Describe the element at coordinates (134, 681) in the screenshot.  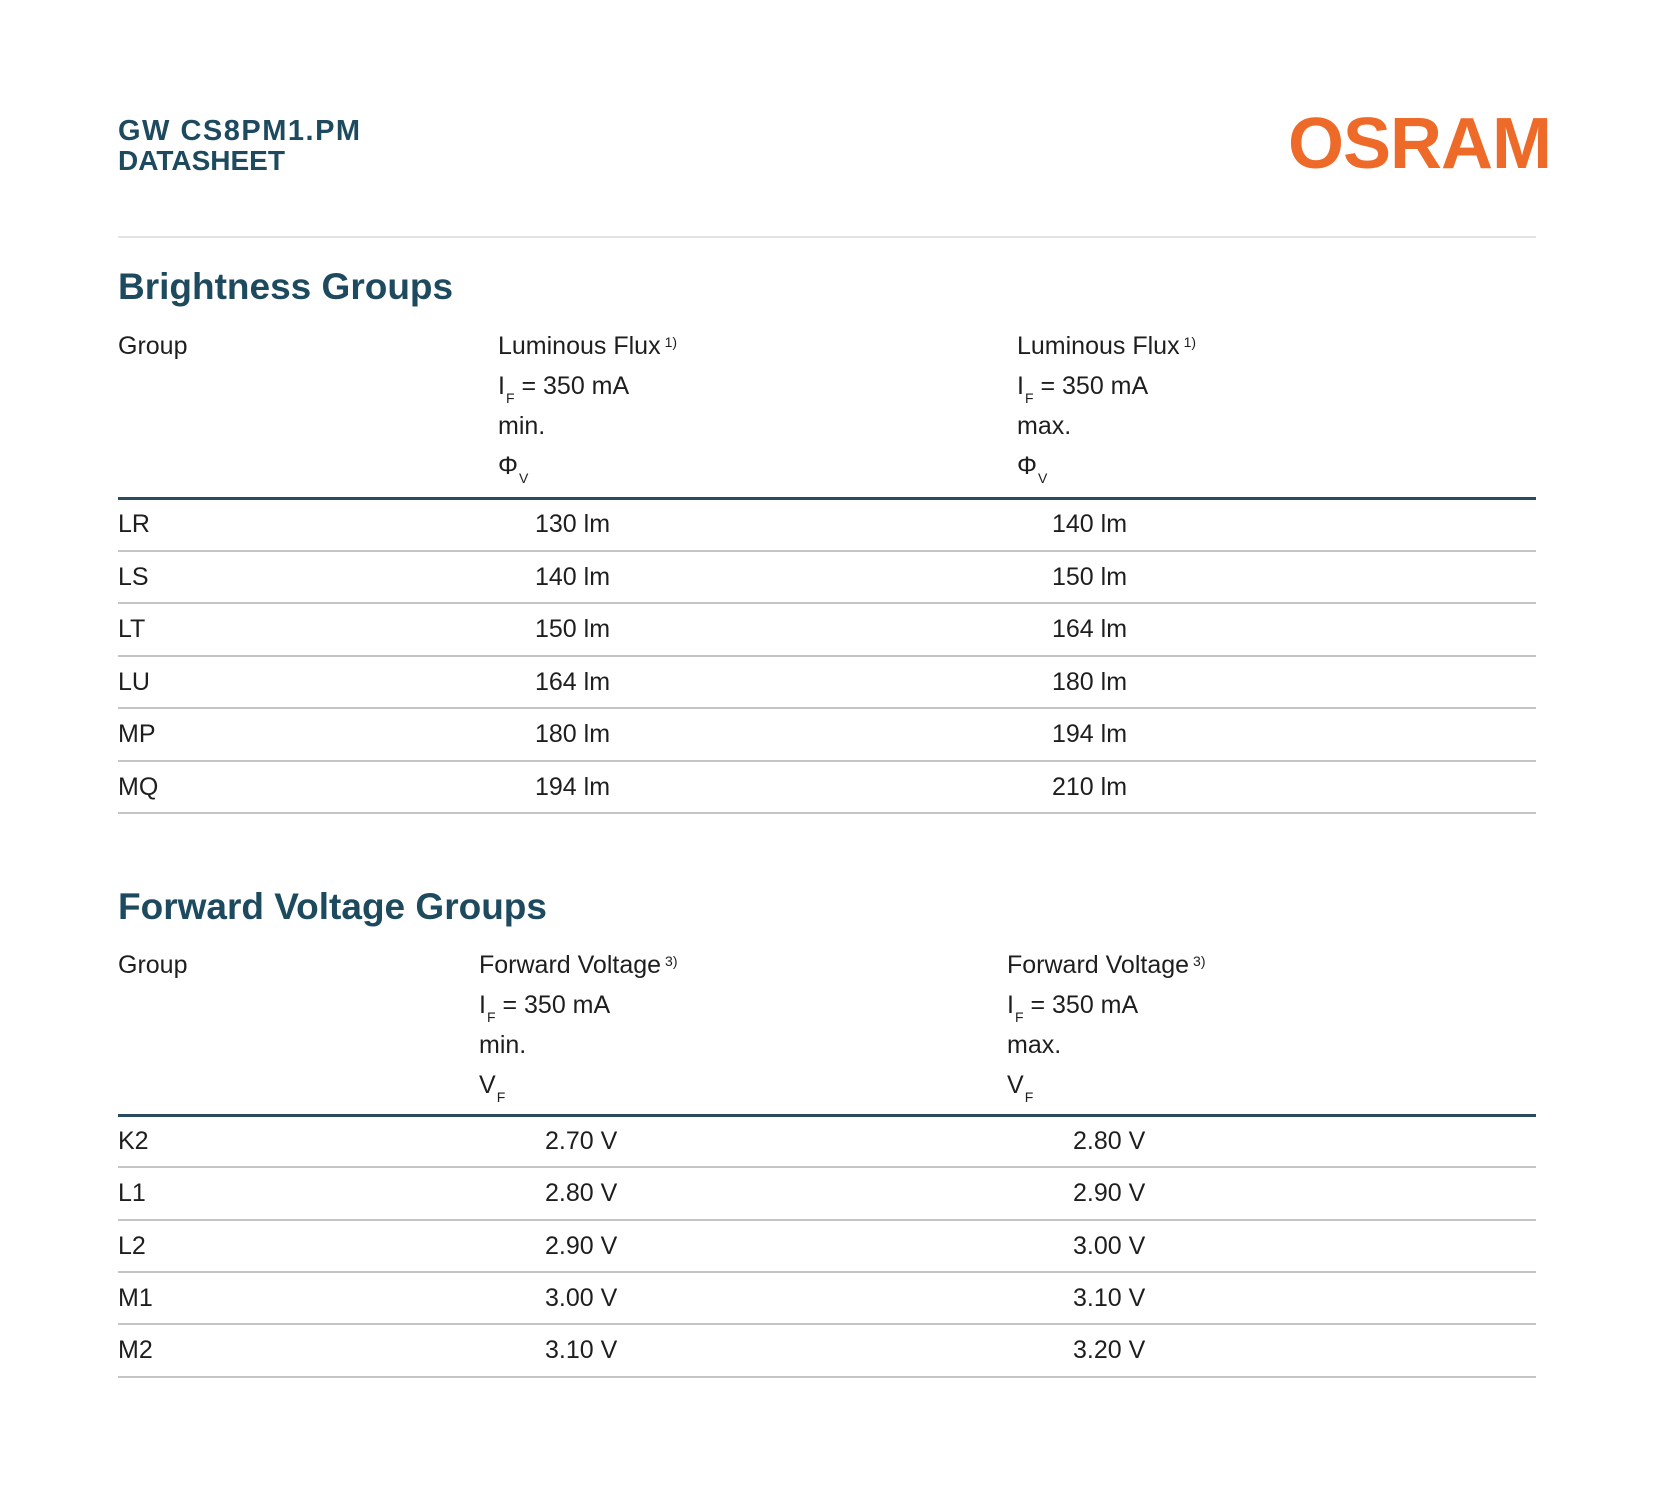
I see `group-cell: LU` at that location.